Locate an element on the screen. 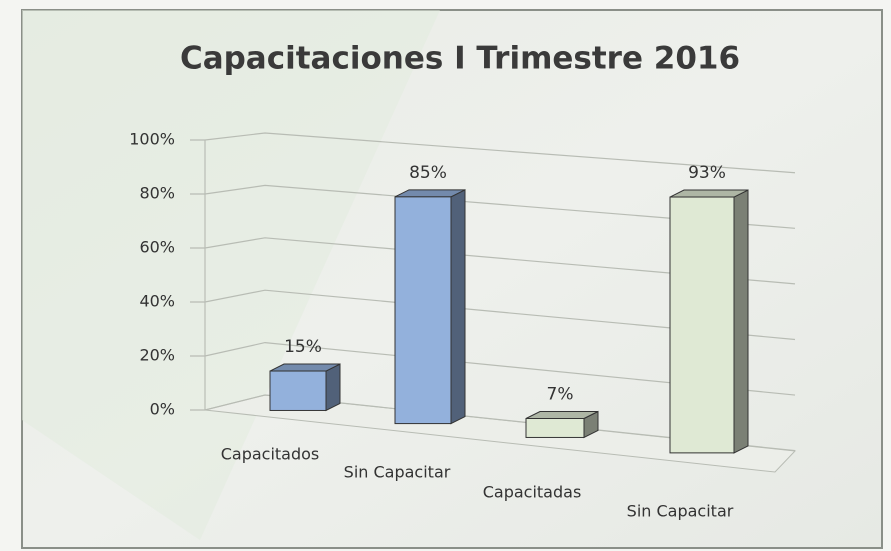 The height and width of the screenshot is (551, 891). x-tick-label: Capacitados is located at coordinates (270, 454).